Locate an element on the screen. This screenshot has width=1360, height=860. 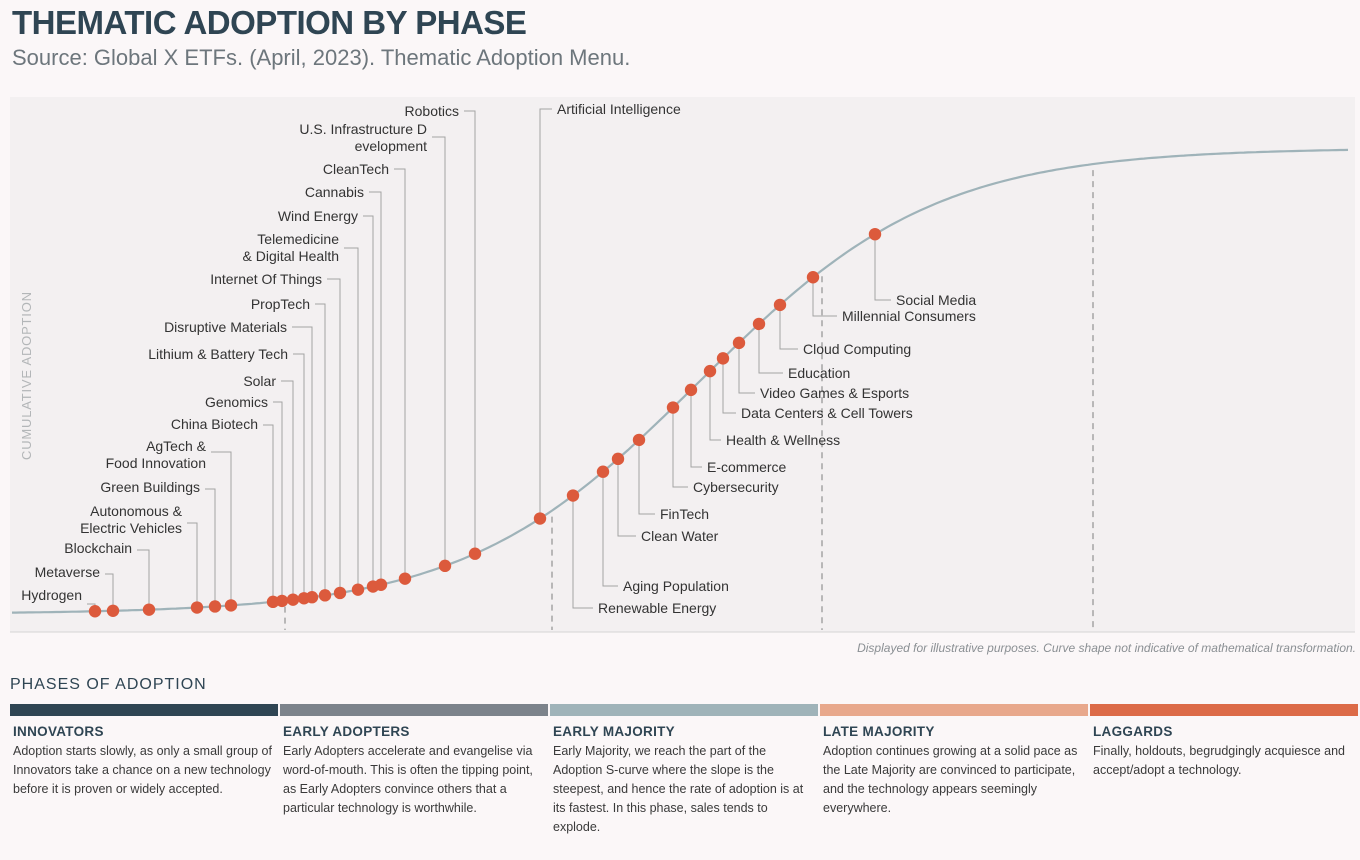
phase-name: LATE MAJORITY is located at coordinates (879, 731).